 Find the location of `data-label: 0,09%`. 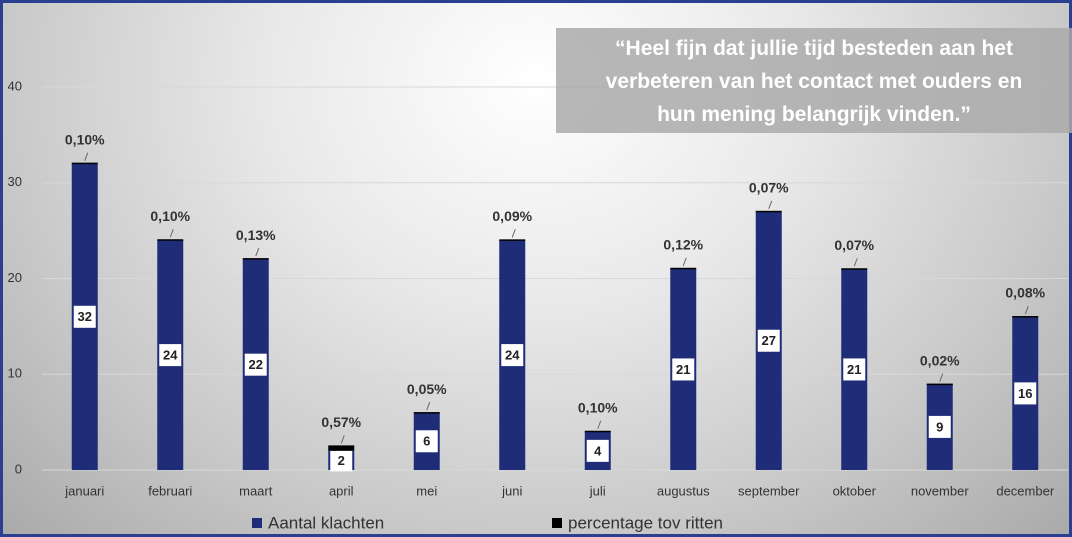

data-label: 0,09% is located at coordinates (512, 216).